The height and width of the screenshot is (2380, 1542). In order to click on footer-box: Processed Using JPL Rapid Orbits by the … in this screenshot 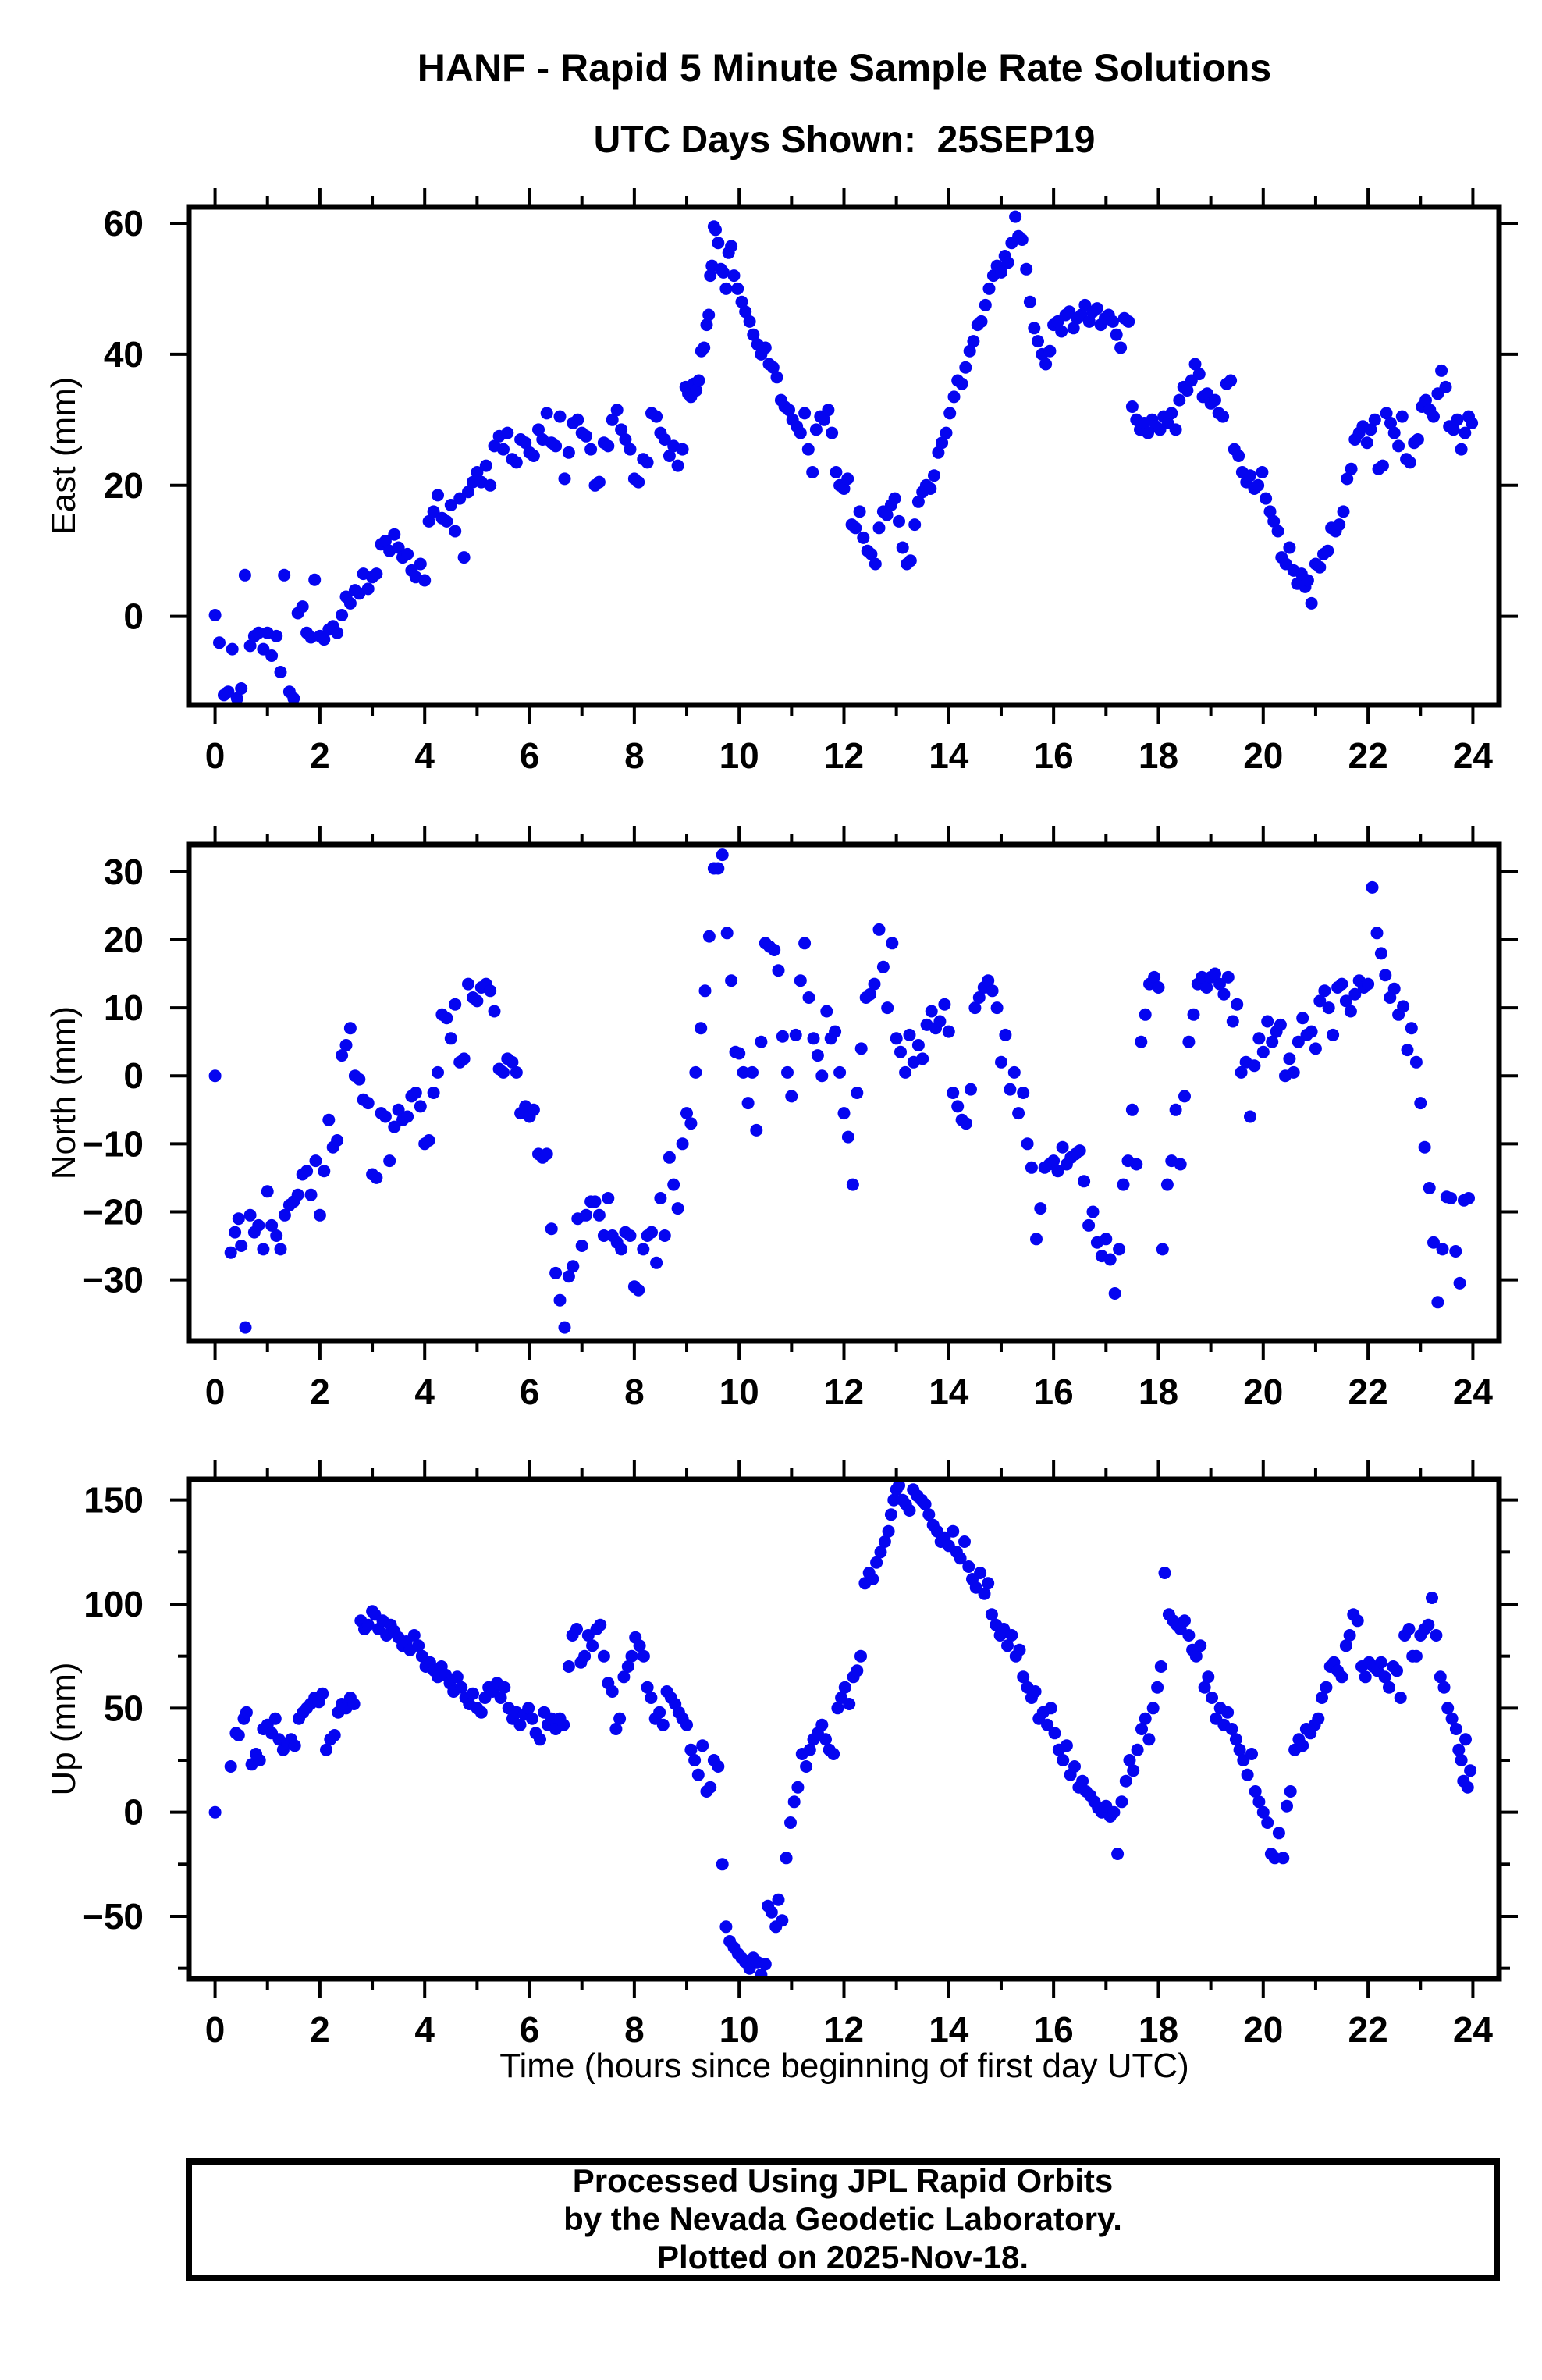, I will do `click(843, 2219)`.